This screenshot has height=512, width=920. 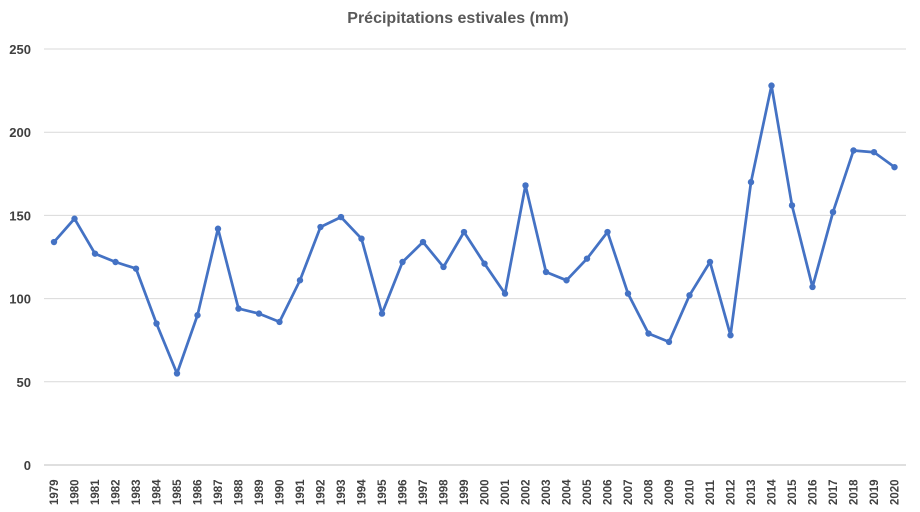 What do you see at coordinates (240, 492) in the screenshot?
I see `x-tick-label: 1988` at bounding box center [240, 492].